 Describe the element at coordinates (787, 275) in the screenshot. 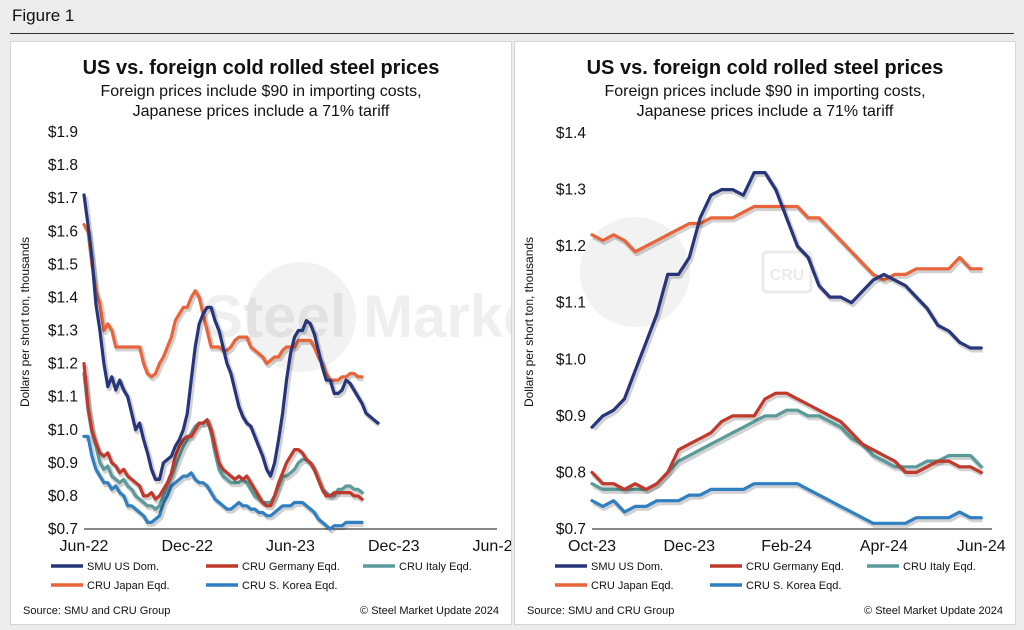

I see `cru-logo-text: CRU` at that location.